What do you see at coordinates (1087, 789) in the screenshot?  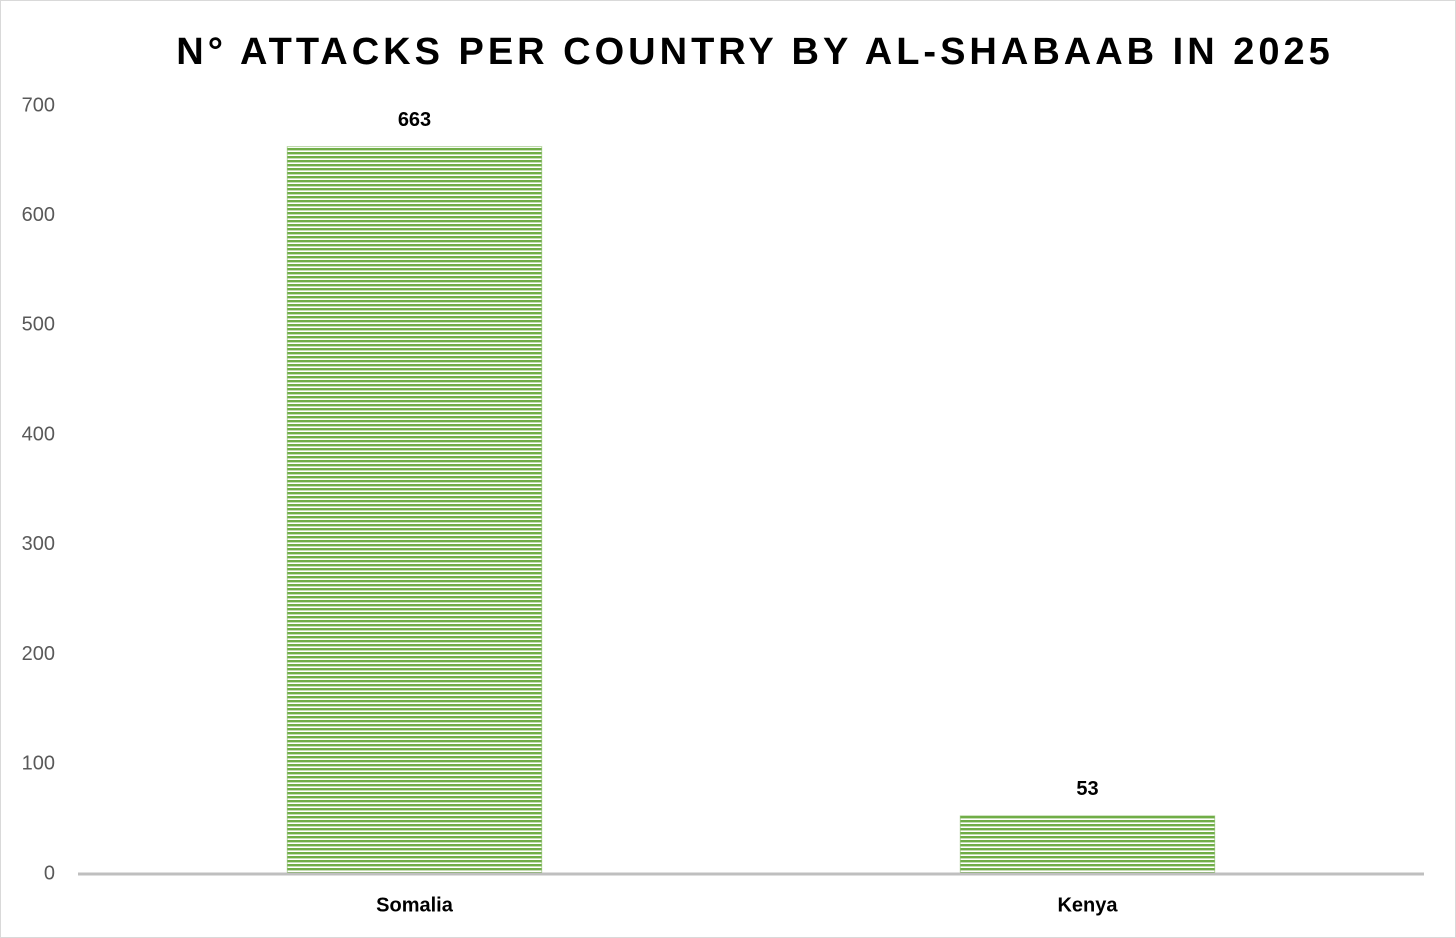 I see `value-label: 53` at bounding box center [1087, 789].